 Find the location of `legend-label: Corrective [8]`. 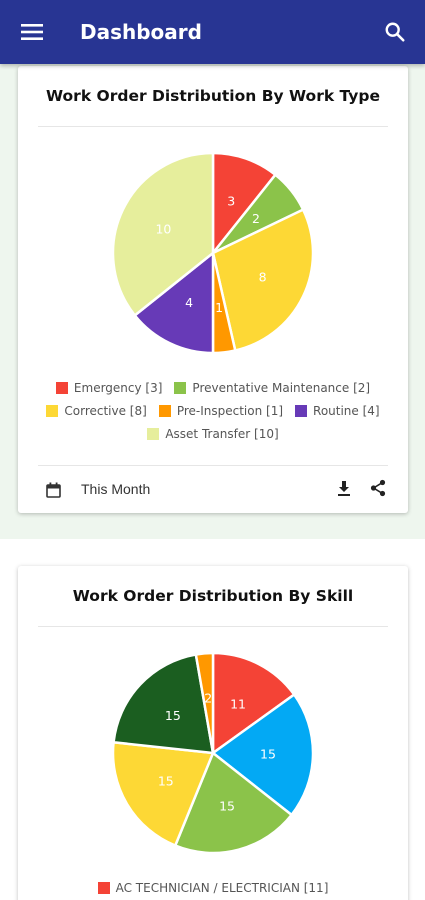

legend-label: Corrective [8] is located at coordinates (105, 410).